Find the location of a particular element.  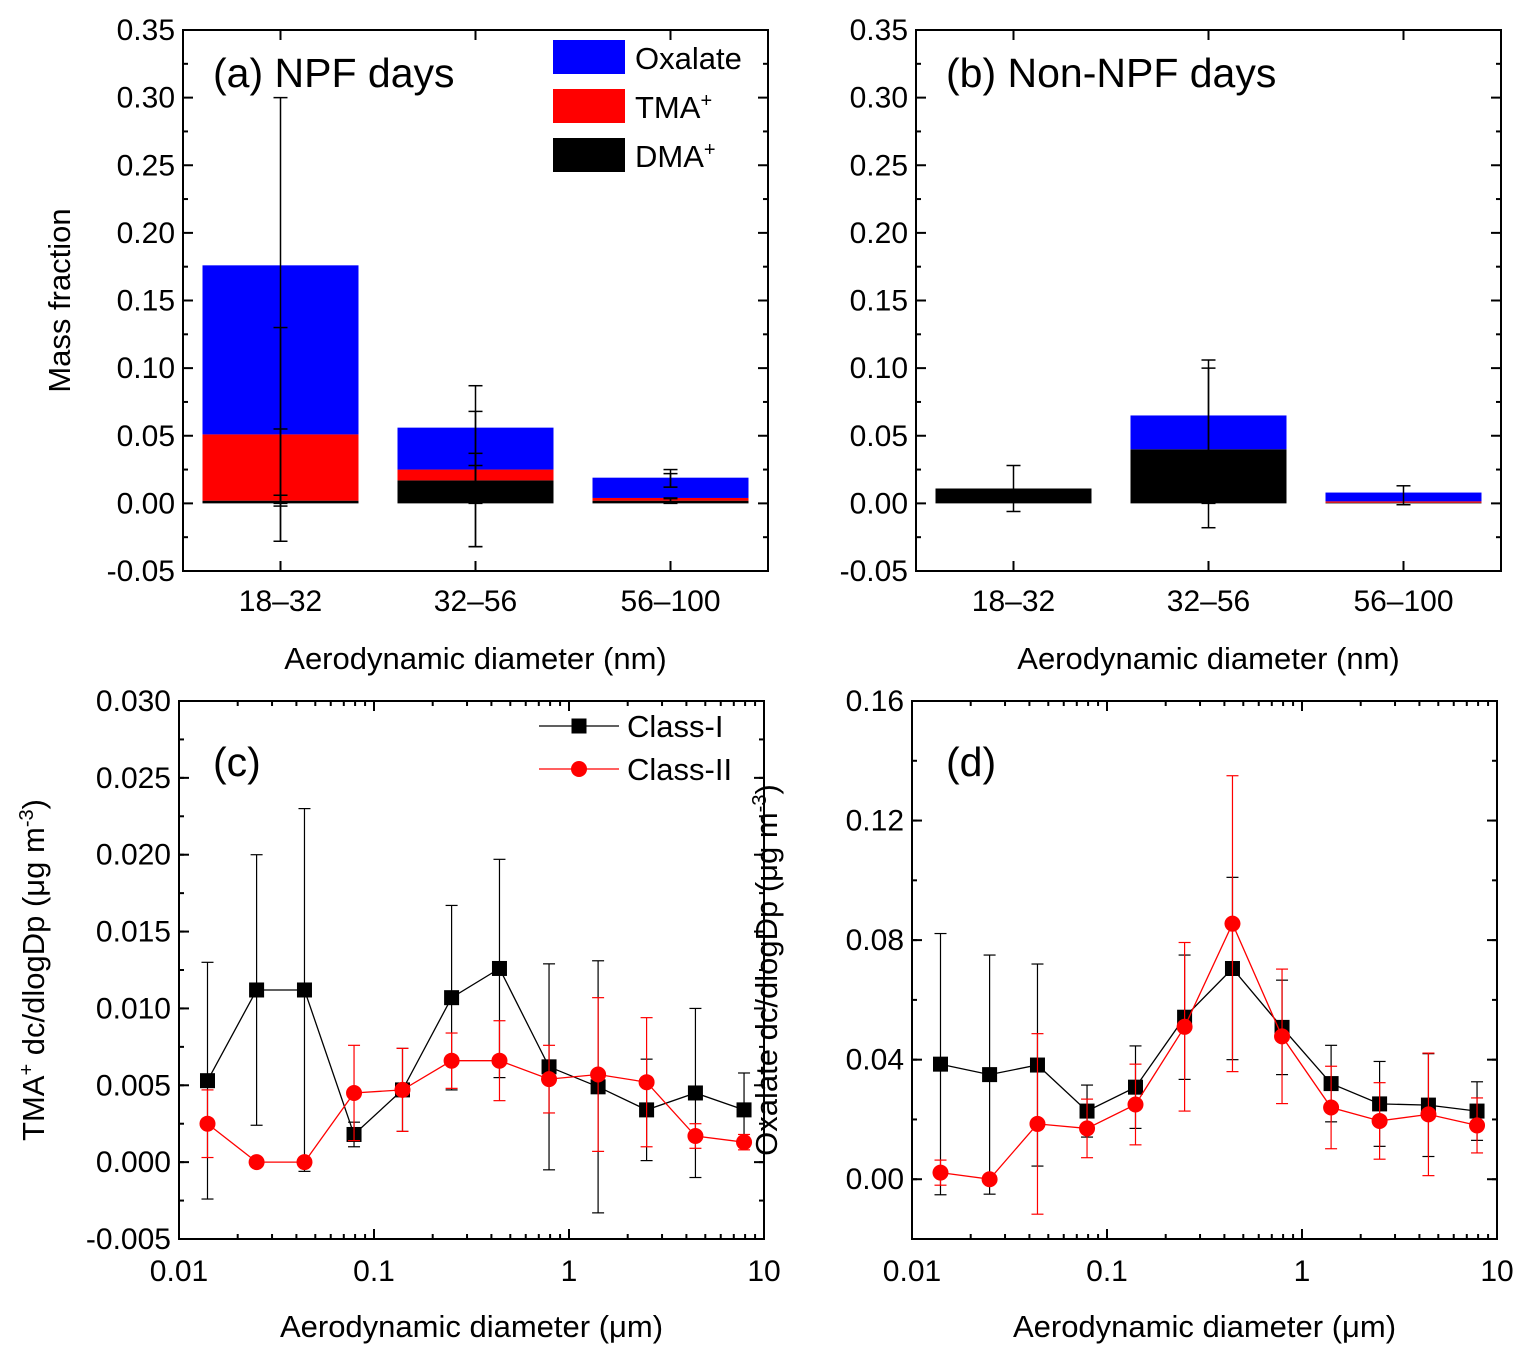

y-tick-label: 0.04 is located at coordinates (875, 1060).